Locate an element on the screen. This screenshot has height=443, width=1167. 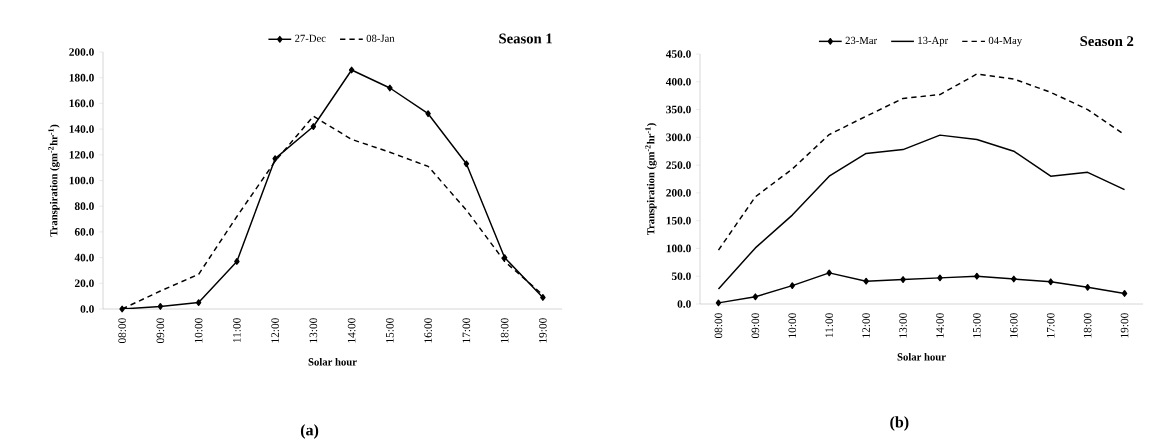
legend-label: 27-Dec is located at coordinates (310, 38).